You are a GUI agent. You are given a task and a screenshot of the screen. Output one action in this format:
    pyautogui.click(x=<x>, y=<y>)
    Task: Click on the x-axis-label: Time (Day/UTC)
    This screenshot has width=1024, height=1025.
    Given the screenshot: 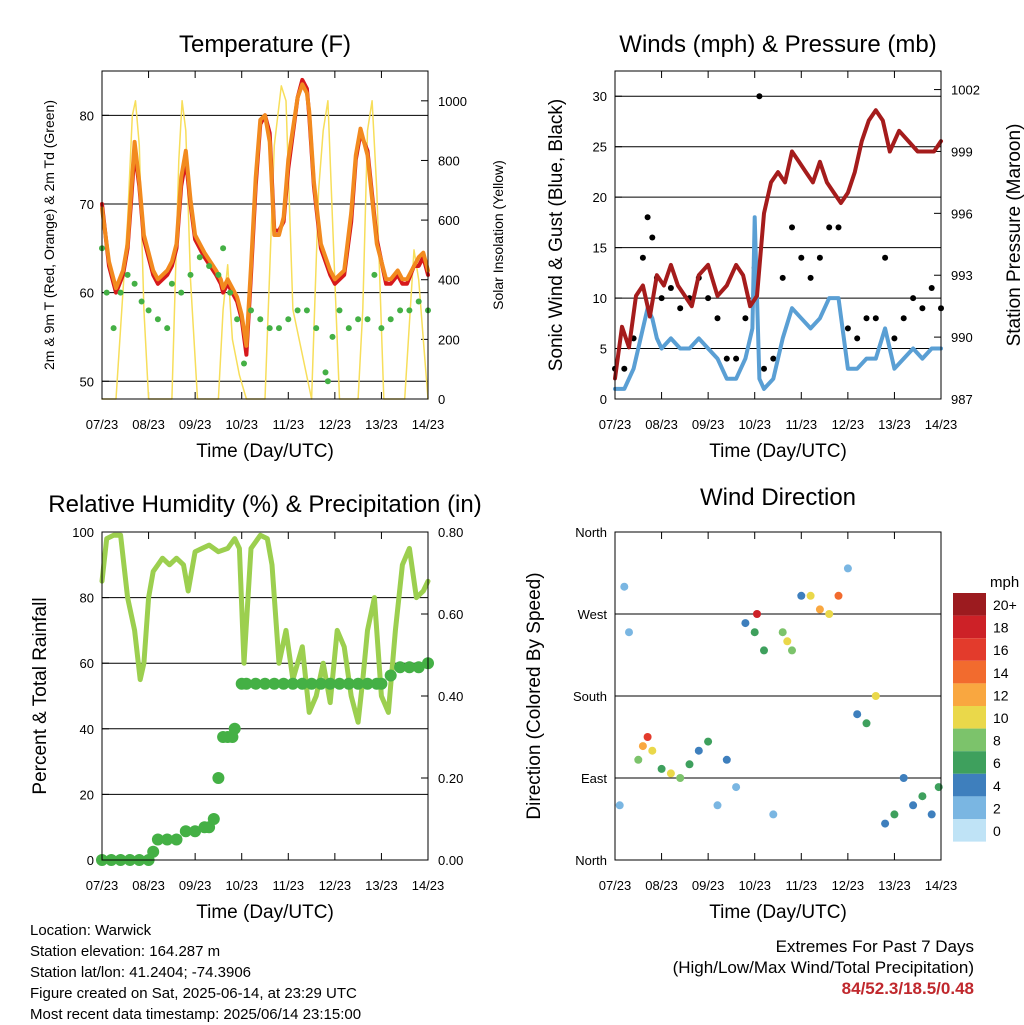 What is the action you would take?
    pyautogui.click(x=778, y=451)
    